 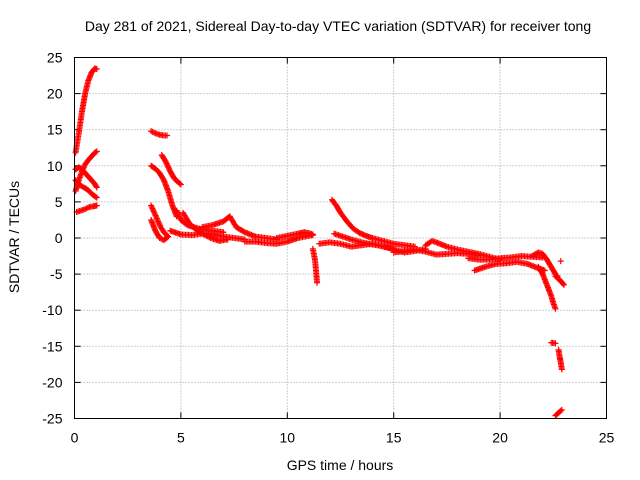 I want to click on y-tick-label: -20, so click(x=52, y=382).